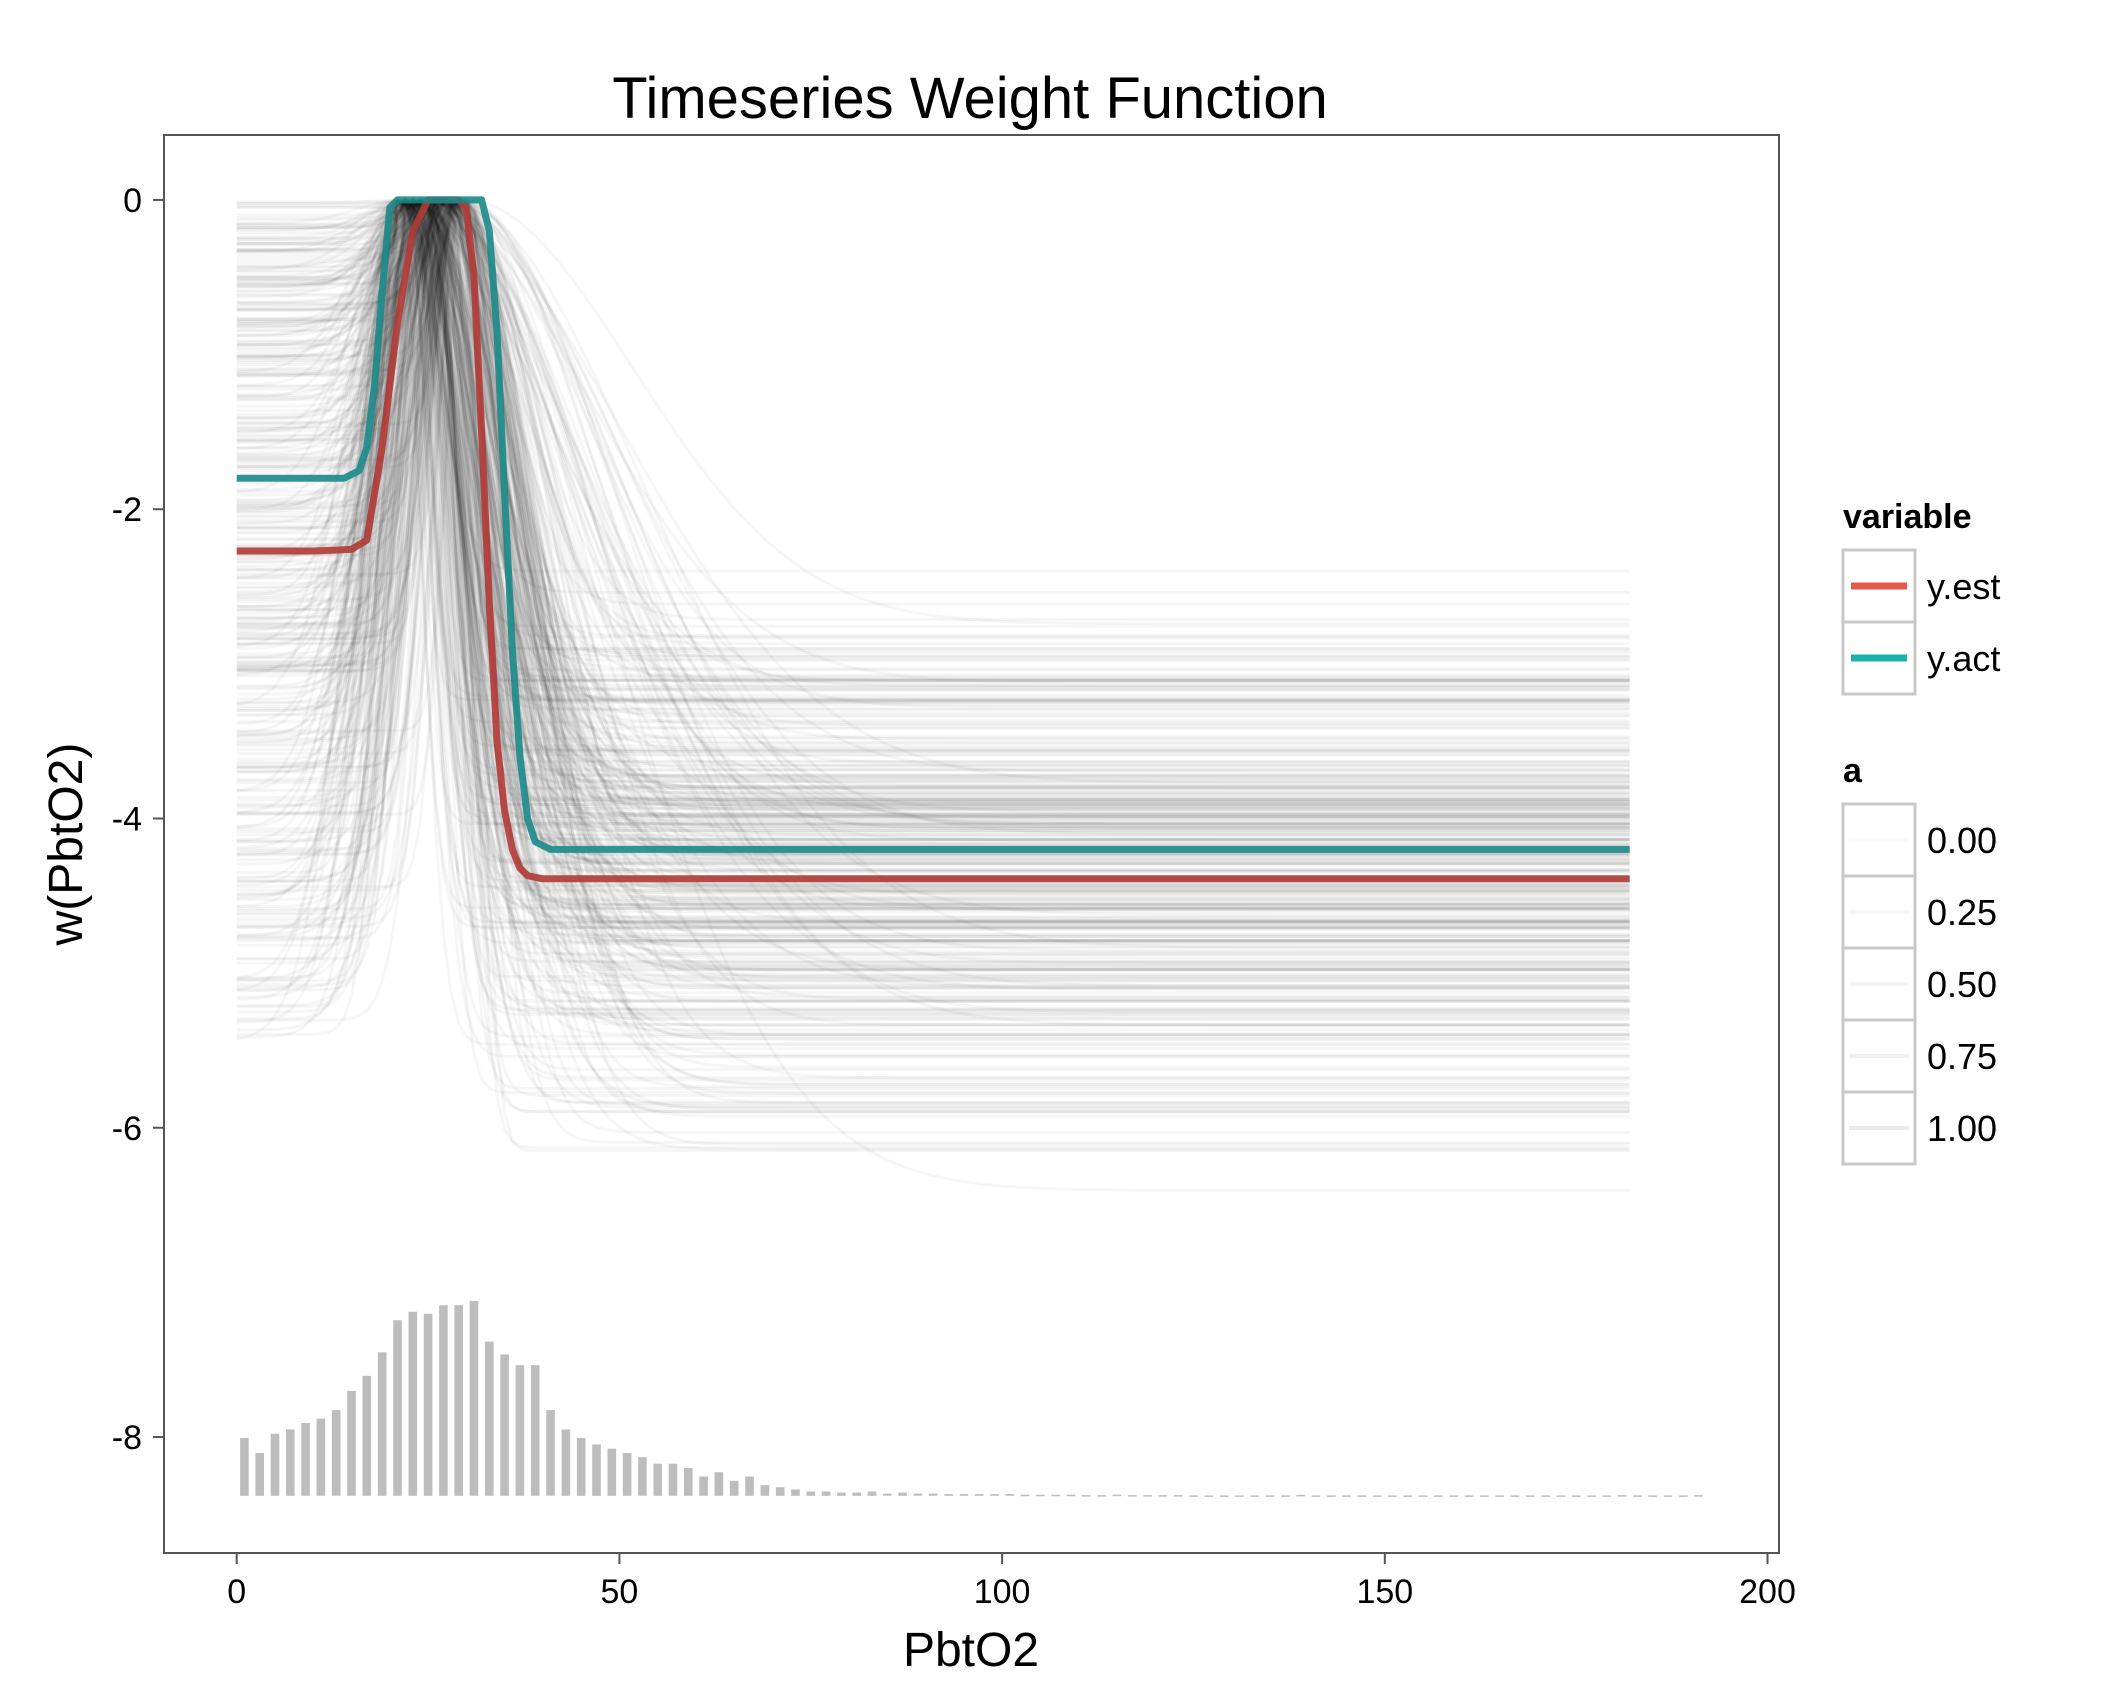 The image size is (2104, 1691). Describe the element at coordinates (1767, 1592) in the screenshot. I see `x-tick-label: 200` at that location.